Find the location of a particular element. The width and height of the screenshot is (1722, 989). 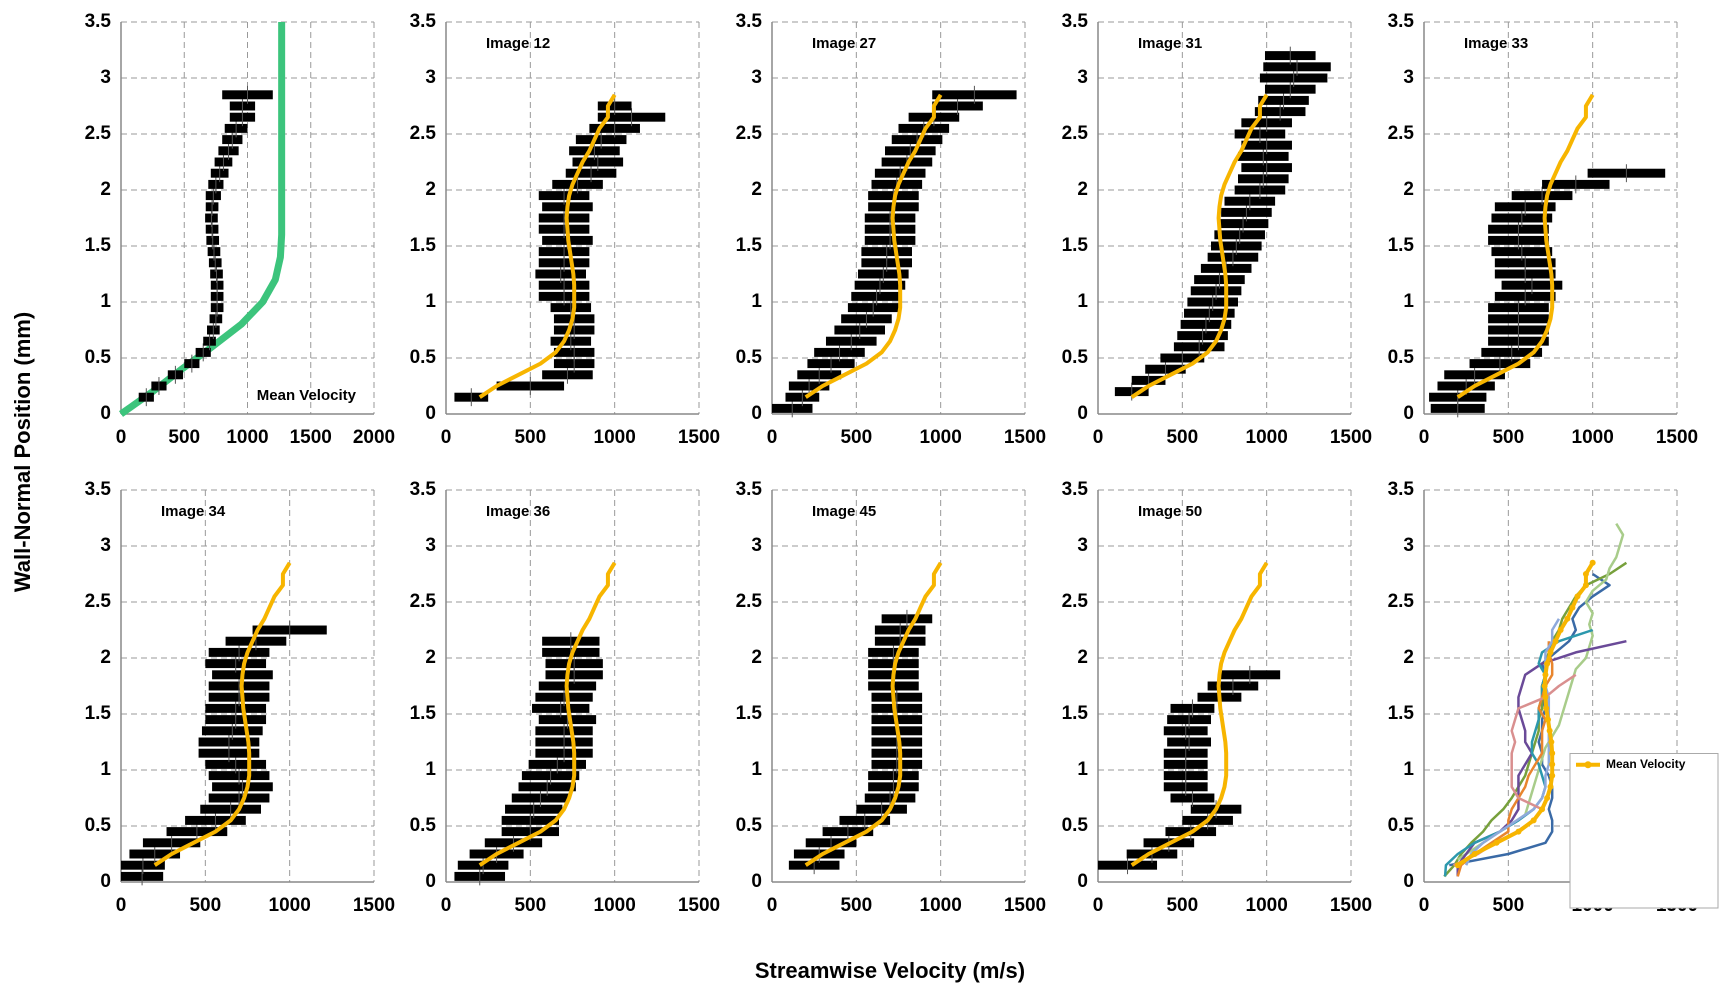

panel-title: Image 31 is located at coordinates (1170, 43).